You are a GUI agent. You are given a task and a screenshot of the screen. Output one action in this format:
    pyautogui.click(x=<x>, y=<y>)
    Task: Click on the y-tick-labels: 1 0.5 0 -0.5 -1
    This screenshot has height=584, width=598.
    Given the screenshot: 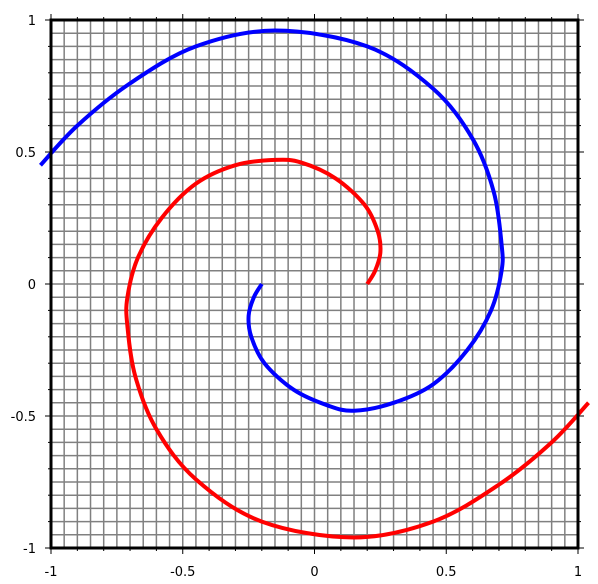 What is the action you would take?
    pyautogui.click(x=23, y=285)
    